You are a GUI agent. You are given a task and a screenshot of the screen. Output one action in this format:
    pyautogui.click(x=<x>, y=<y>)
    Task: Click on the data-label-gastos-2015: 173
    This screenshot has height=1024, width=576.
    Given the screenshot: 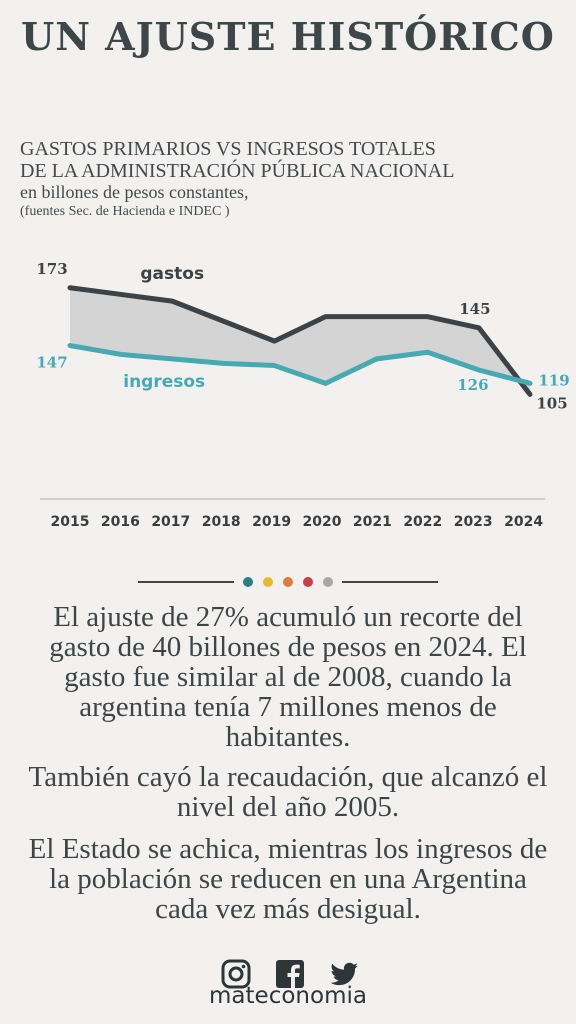 What is the action you would take?
    pyautogui.click(x=51, y=269)
    